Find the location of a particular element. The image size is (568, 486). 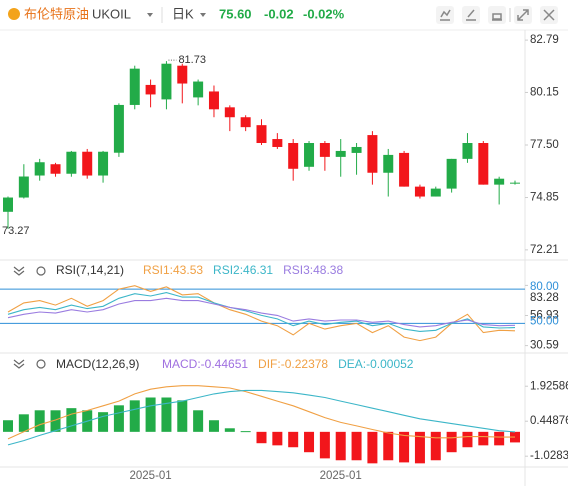

rsi-panel-icons is located at coordinates (29, 317).